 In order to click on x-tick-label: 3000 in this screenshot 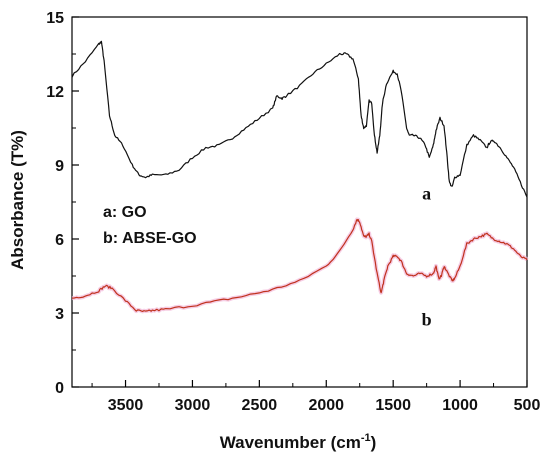, I will do `click(193, 405)`.